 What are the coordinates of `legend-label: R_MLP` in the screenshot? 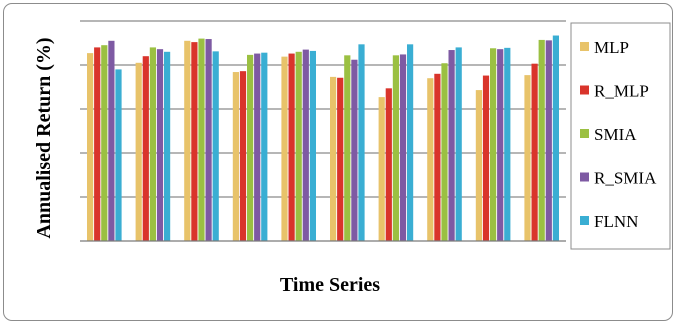 It's located at (621, 91).